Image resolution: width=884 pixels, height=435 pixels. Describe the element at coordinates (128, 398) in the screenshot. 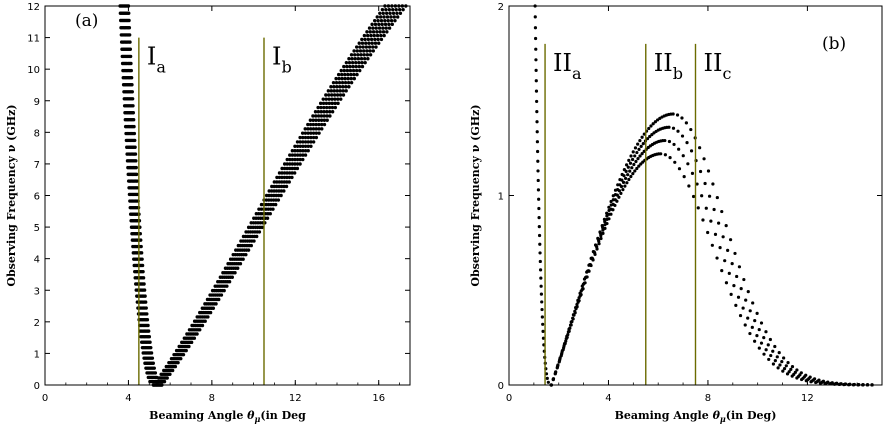

I see `x-tick-label: 4` at that location.